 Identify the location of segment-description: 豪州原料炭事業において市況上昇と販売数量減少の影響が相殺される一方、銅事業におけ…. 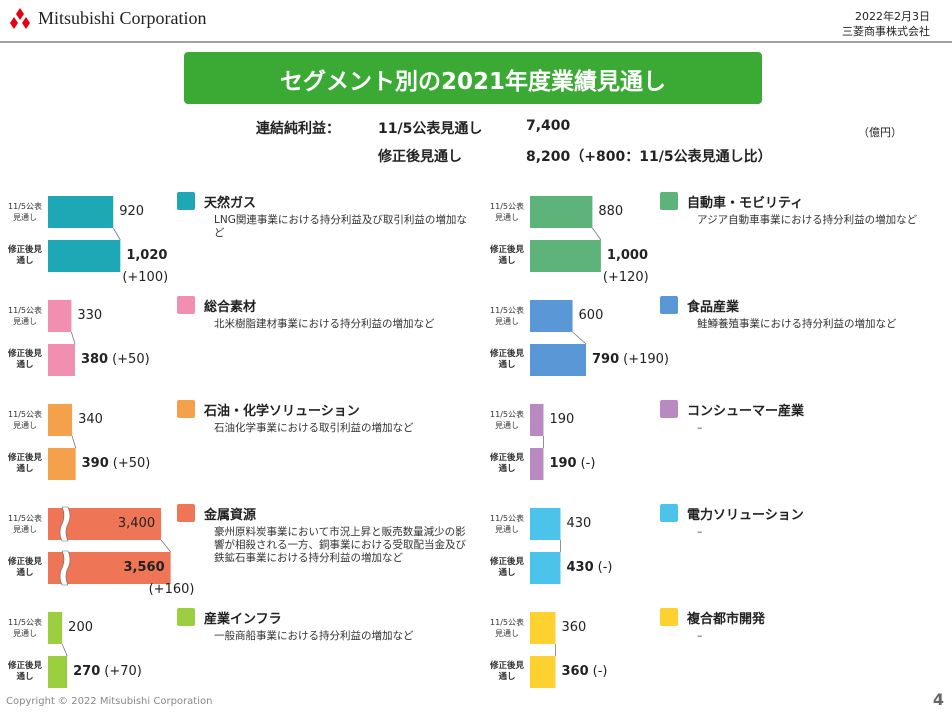
(340, 545).